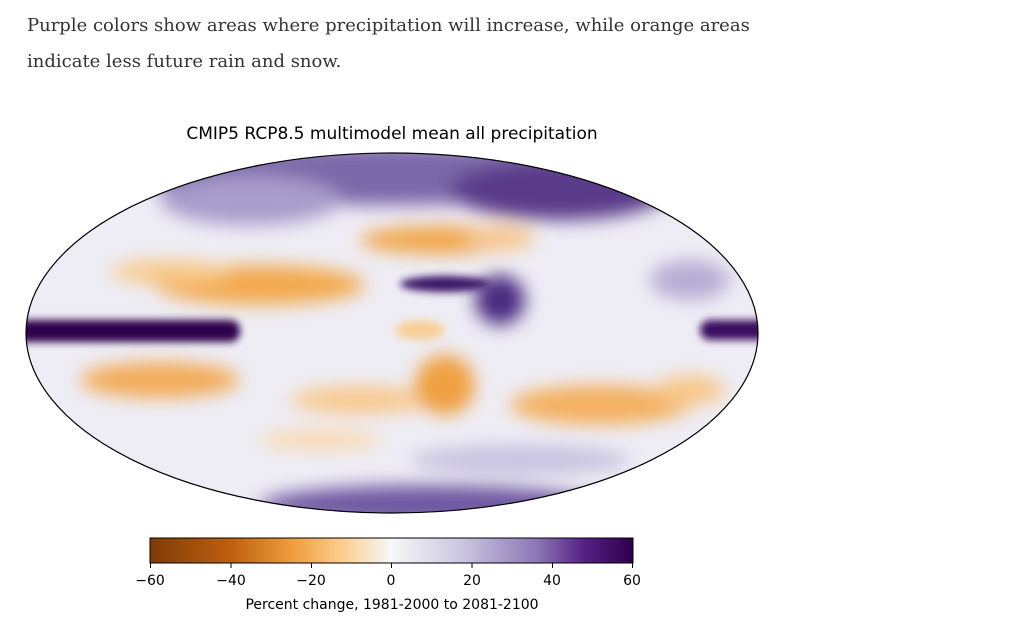 The height and width of the screenshot is (627, 1027). Describe the element at coordinates (632, 581) in the screenshot. I see `colorbar-tick: 60` at that location.